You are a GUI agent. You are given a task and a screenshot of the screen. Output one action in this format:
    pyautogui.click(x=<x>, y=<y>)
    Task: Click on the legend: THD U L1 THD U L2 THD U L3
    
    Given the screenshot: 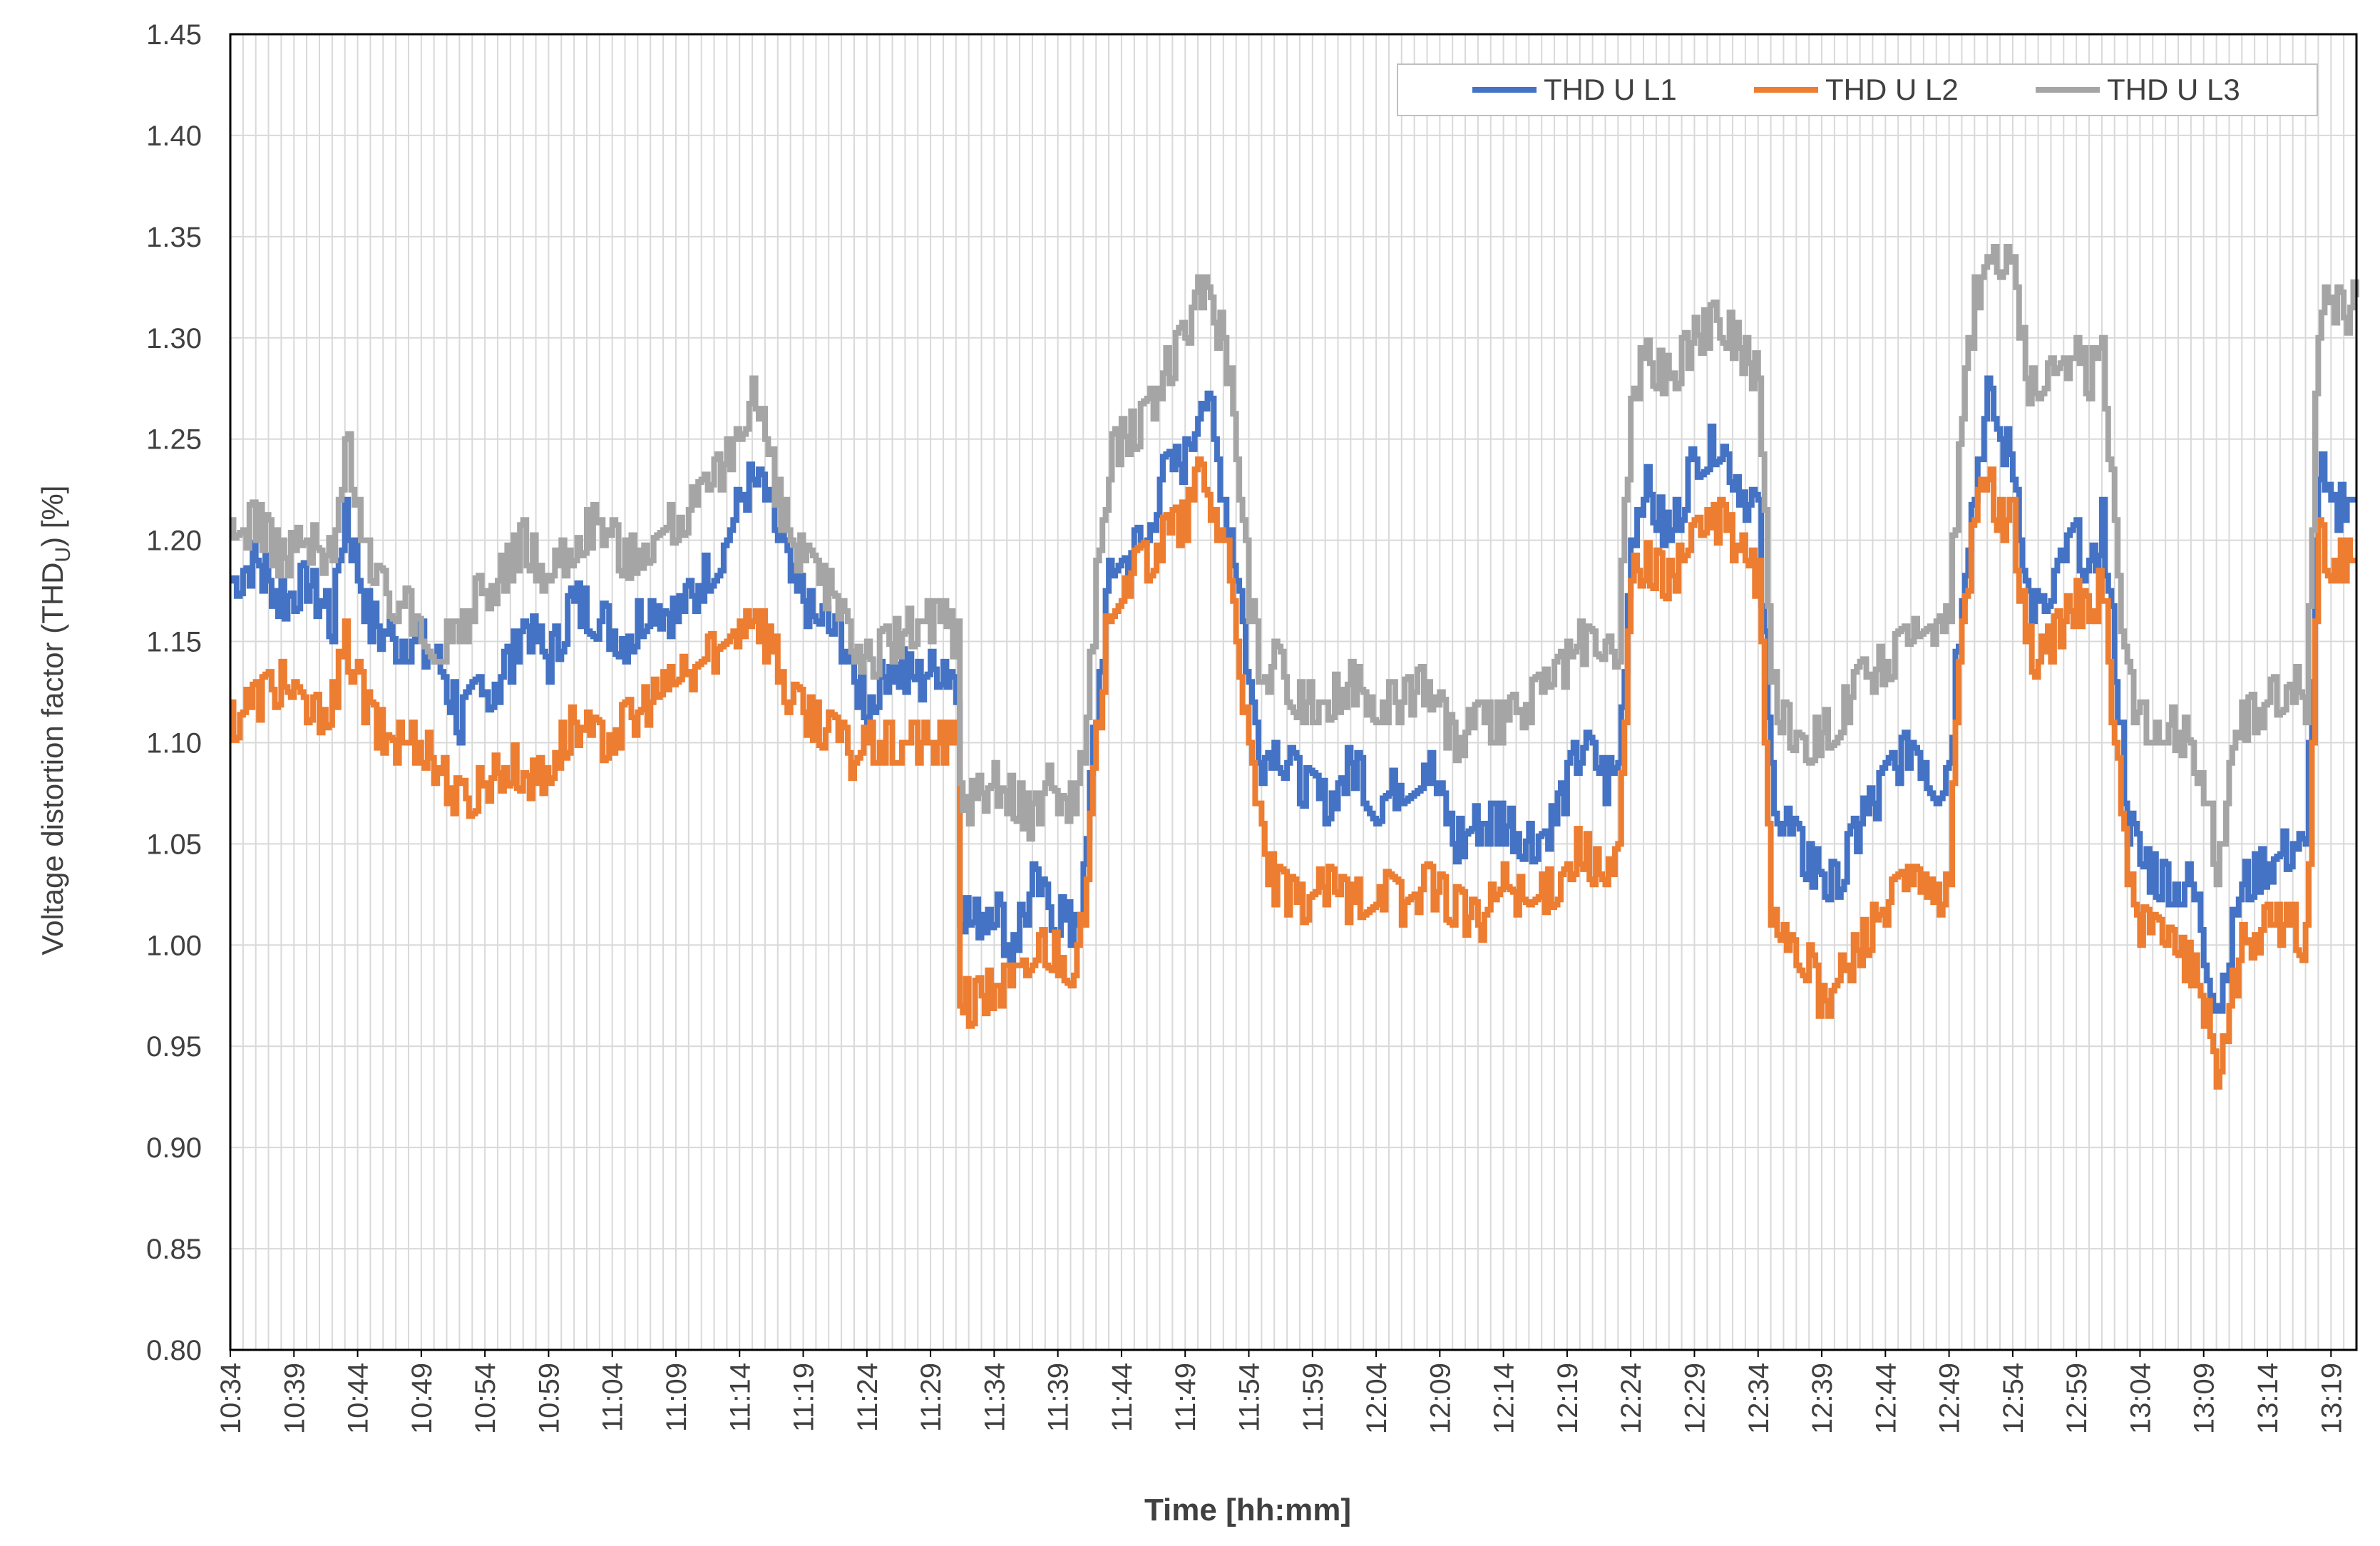 What is the action you would take?
    pyautogui.click(x=1857, y=89)
    